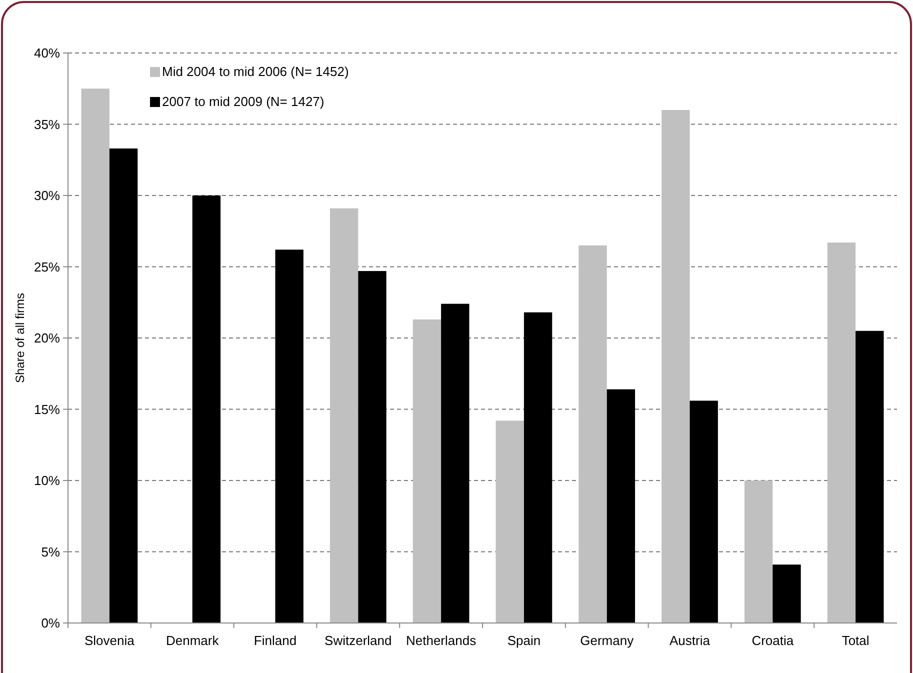 Image resolution: width=913 pixels, height=673 pixels. I want to click on x-tick-label: Denmark, so click(193, 640).